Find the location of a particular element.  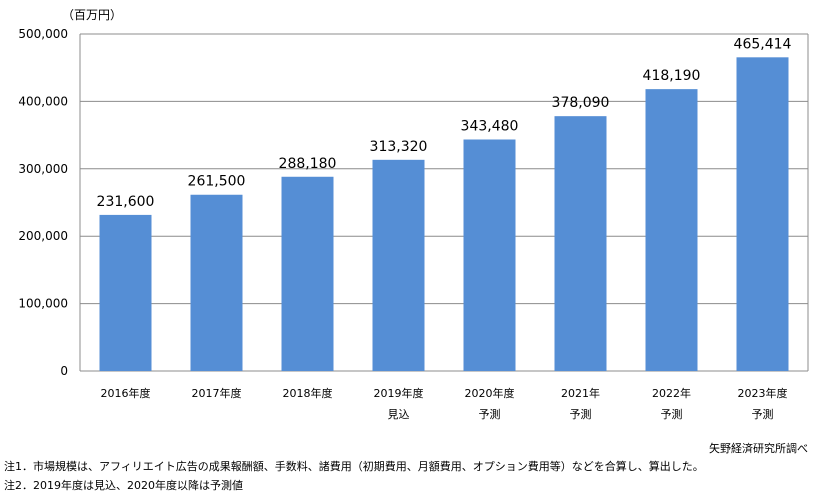

x-tick-label: 2023年度 is located at coordinates (763, 393).